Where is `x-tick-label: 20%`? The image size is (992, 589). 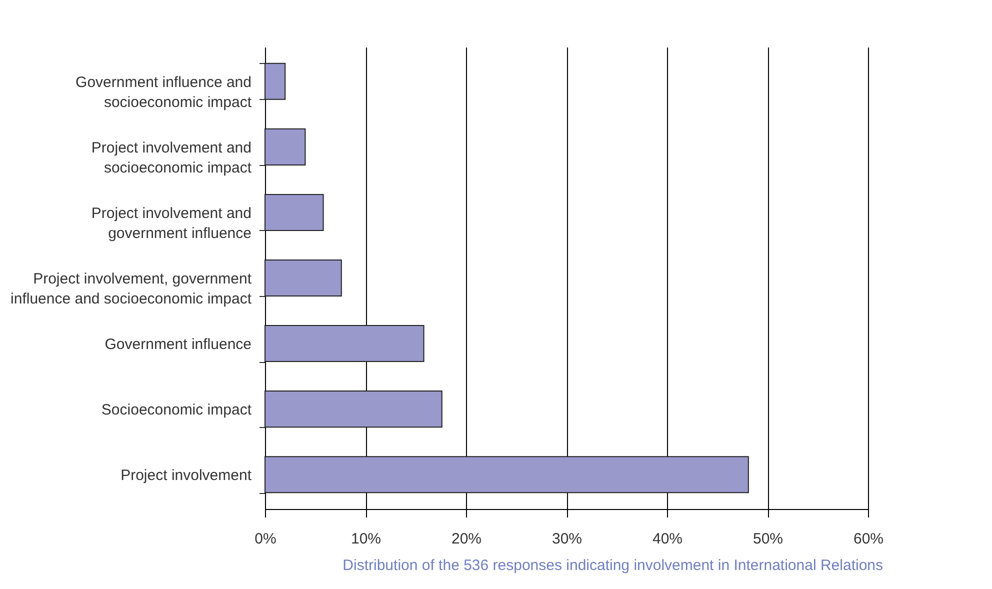 x-tick-label: 20% is located at coordinates (466, 539).